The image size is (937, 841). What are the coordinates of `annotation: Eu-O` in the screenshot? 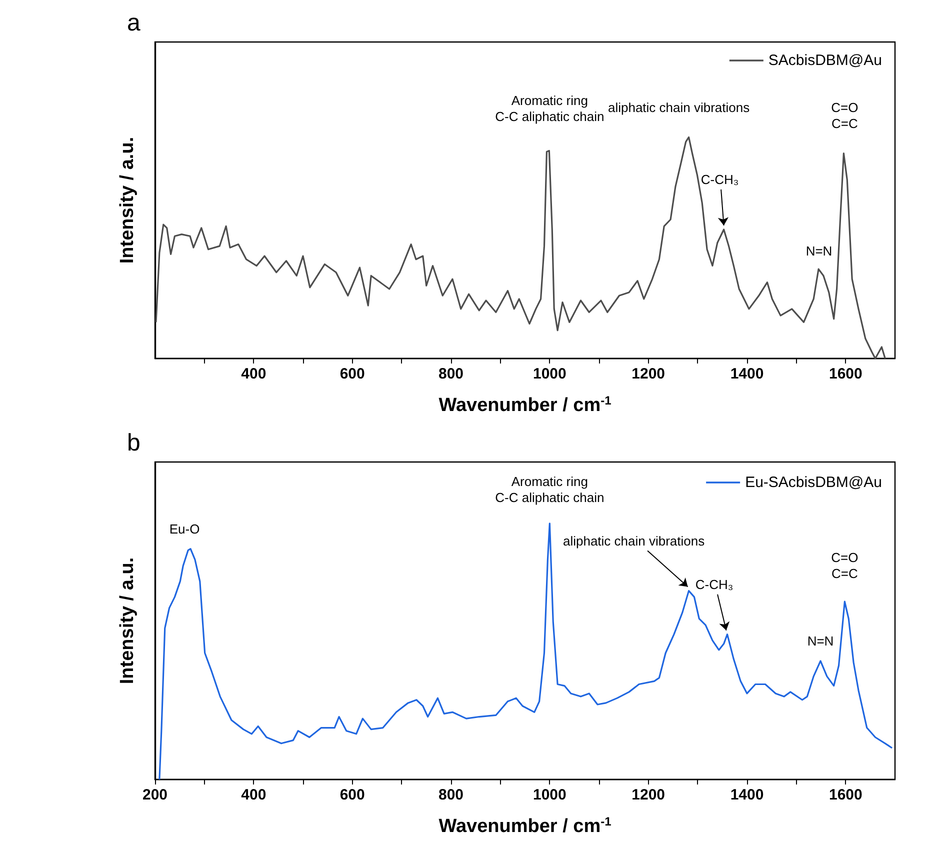 It's located at (184, 528).